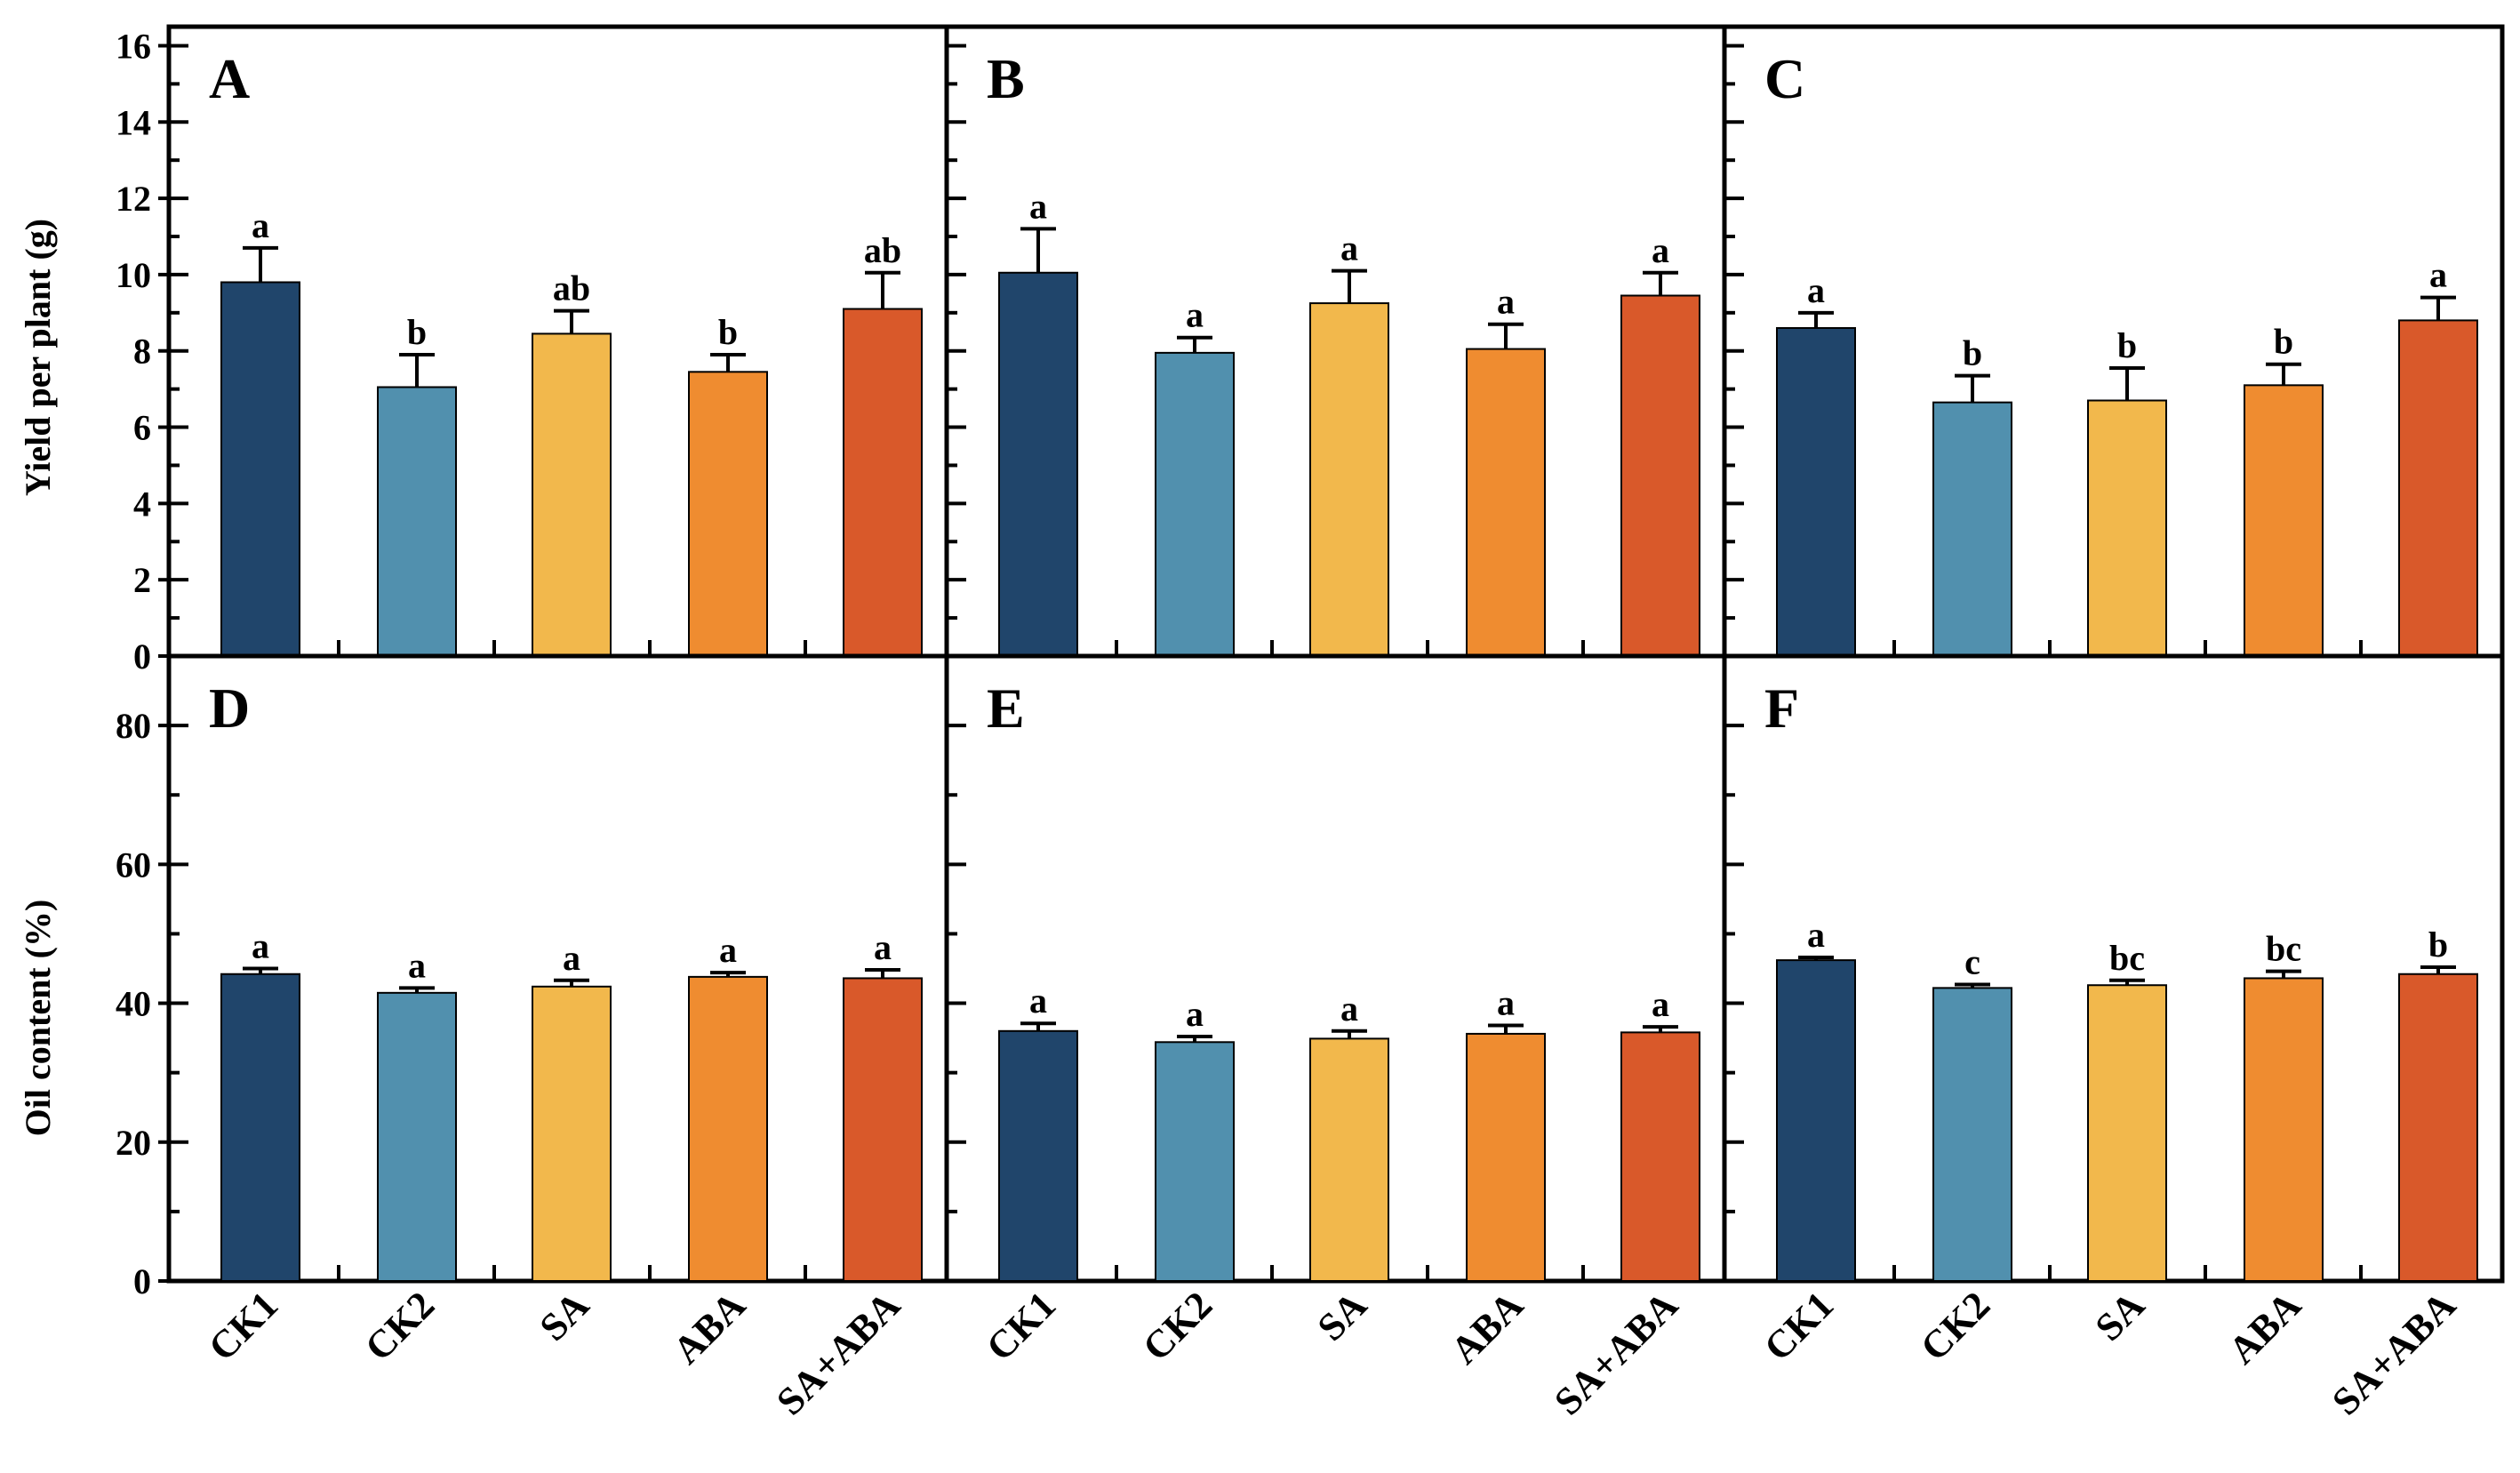  I want to click on panel-b: Ba a a a a, so click(1335, 341).